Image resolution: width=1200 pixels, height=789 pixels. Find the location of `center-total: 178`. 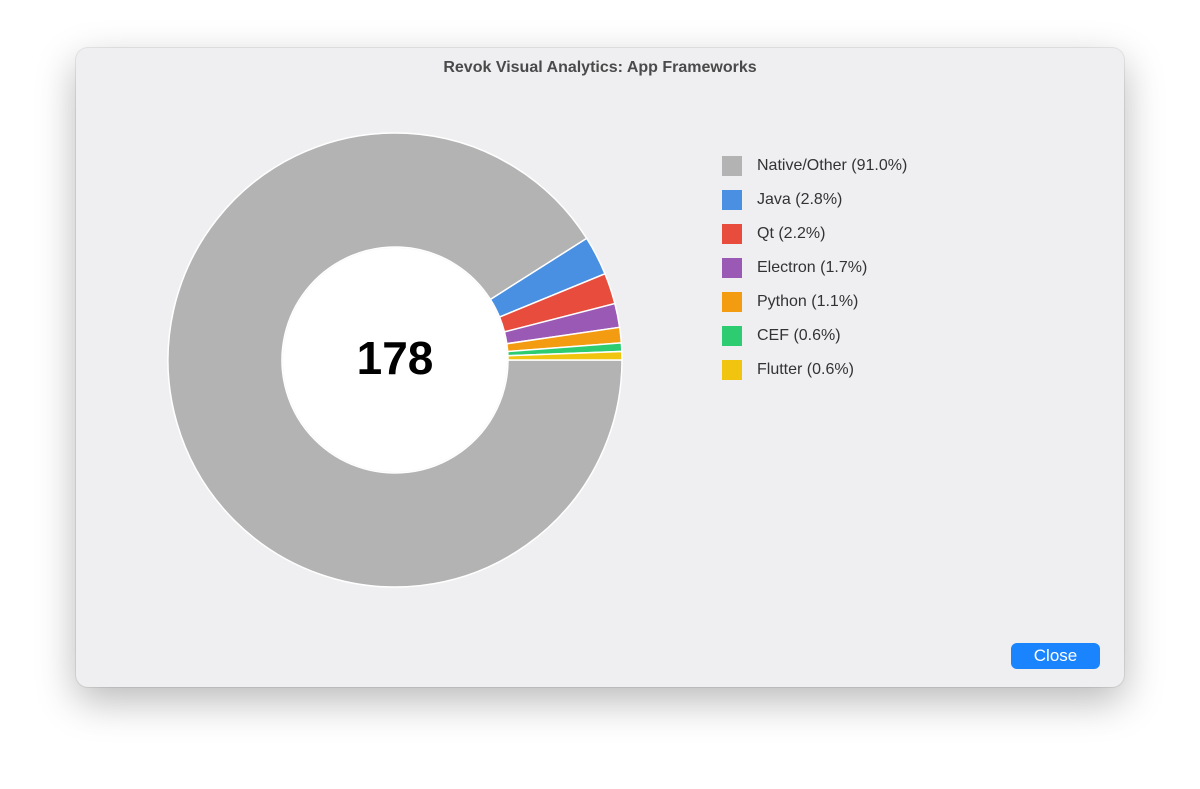

center-total: 178 is located at coordinates (395, 358).